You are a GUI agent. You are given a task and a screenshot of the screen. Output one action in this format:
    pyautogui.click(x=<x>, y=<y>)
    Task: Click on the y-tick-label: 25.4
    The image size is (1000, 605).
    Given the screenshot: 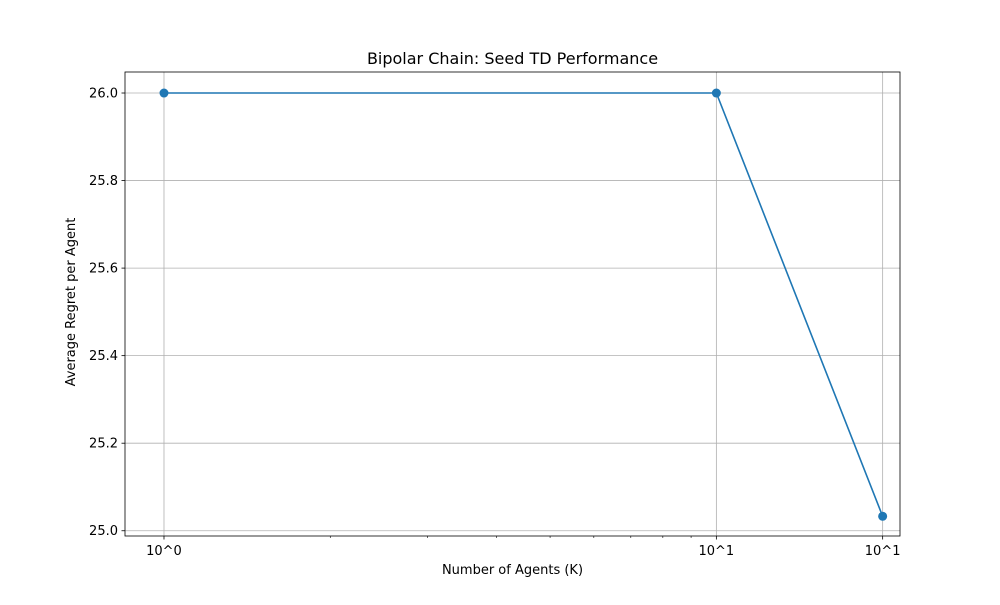 What is the action you would take?
    pyautogui.click(x=103, y=356)
    